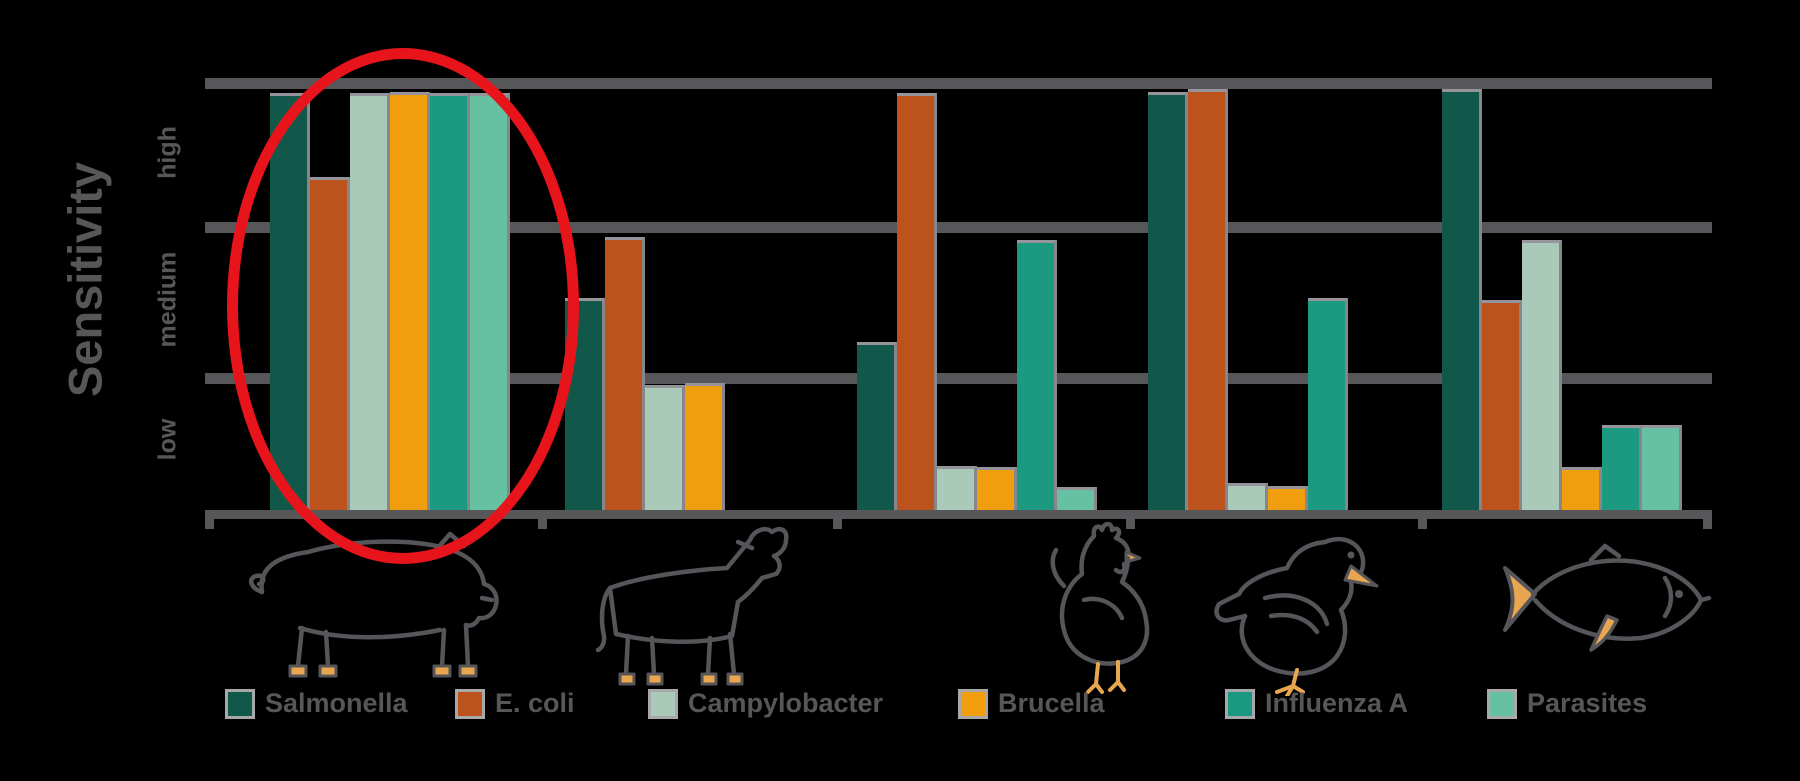  I want to click on legend-item-parasites: Parasites, so click(1567, 703).